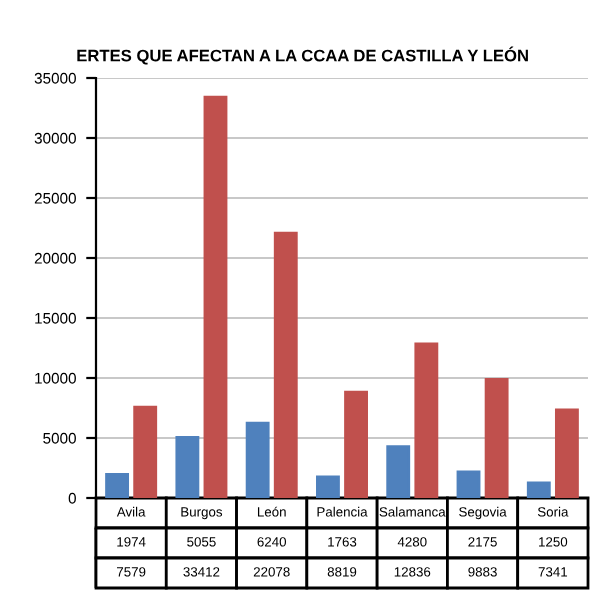  Describe the element at coordinates (538, 489) in the screenshot. I see `bar` at that location.